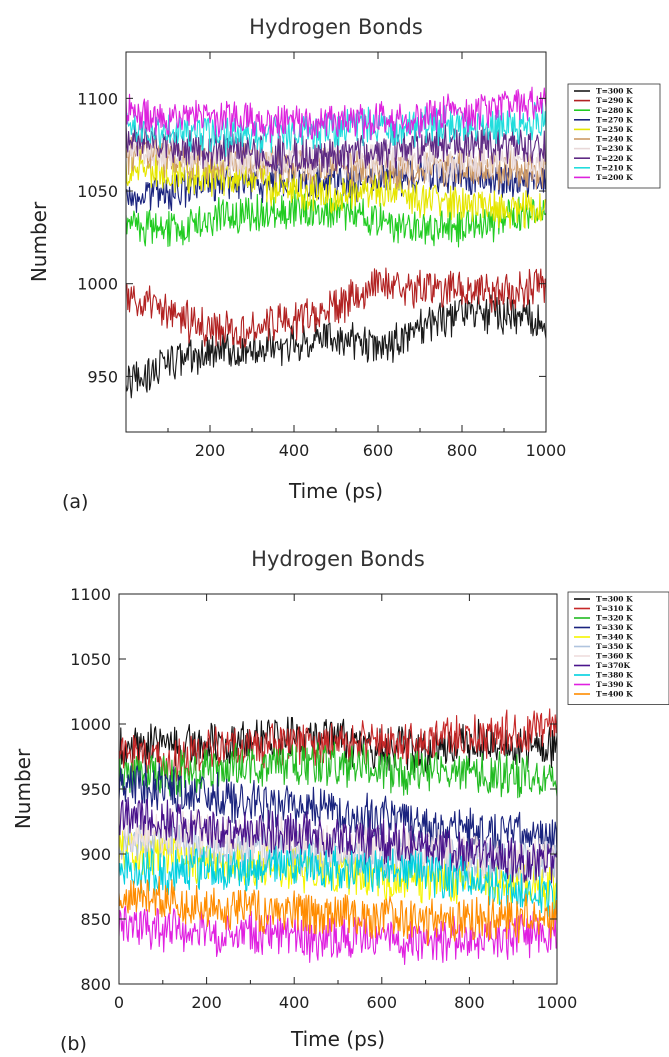  What do you see at coordinates (614, 637) in the screenshot?
I see `legend-entry: T=340 K` at bounding box center [614, 637].